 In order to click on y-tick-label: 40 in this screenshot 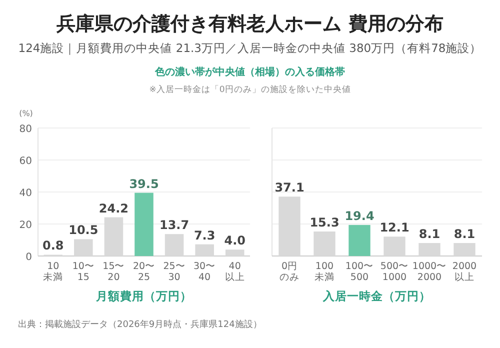, I will do `click(25, 193)`.